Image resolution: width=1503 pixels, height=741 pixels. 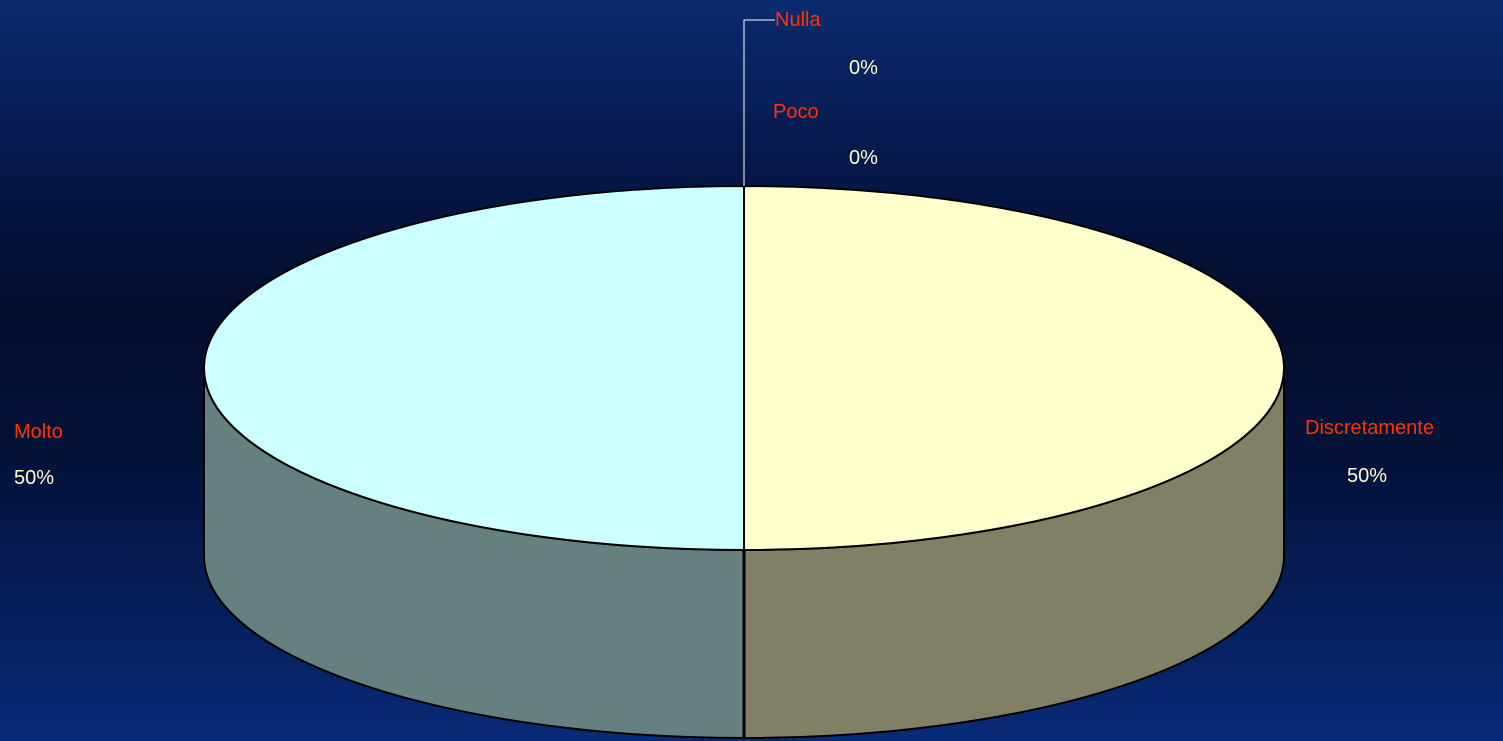 I want to click on leader-line-nulla, so click(x=759, y=102).